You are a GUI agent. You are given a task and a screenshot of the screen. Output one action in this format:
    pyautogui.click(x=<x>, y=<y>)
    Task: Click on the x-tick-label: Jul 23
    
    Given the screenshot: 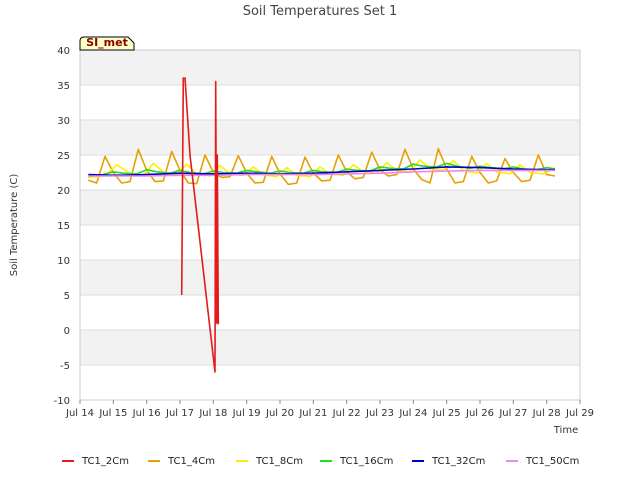 What is the action you would take?
    pyautogui.click(x=379, y=413)
    